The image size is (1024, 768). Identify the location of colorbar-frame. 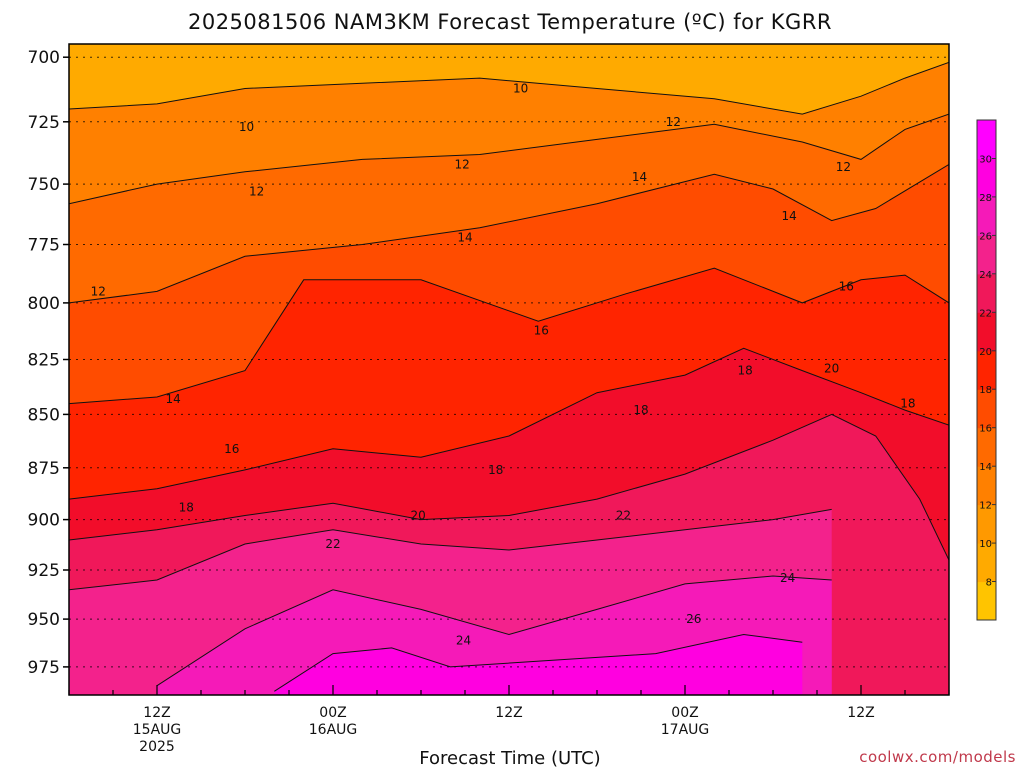
(986, 370).